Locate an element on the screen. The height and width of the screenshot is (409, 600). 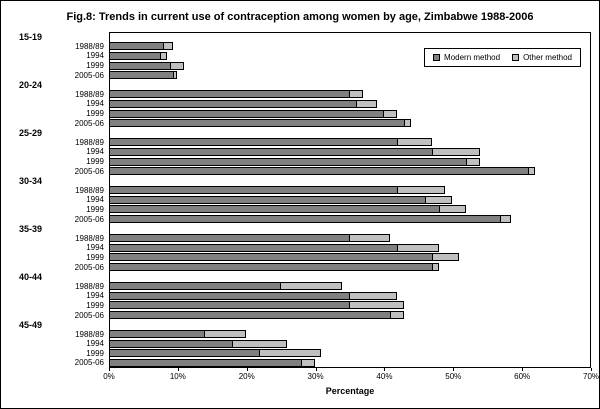
x-axis-tick-label: 30% is located at coordinates (315, 376).